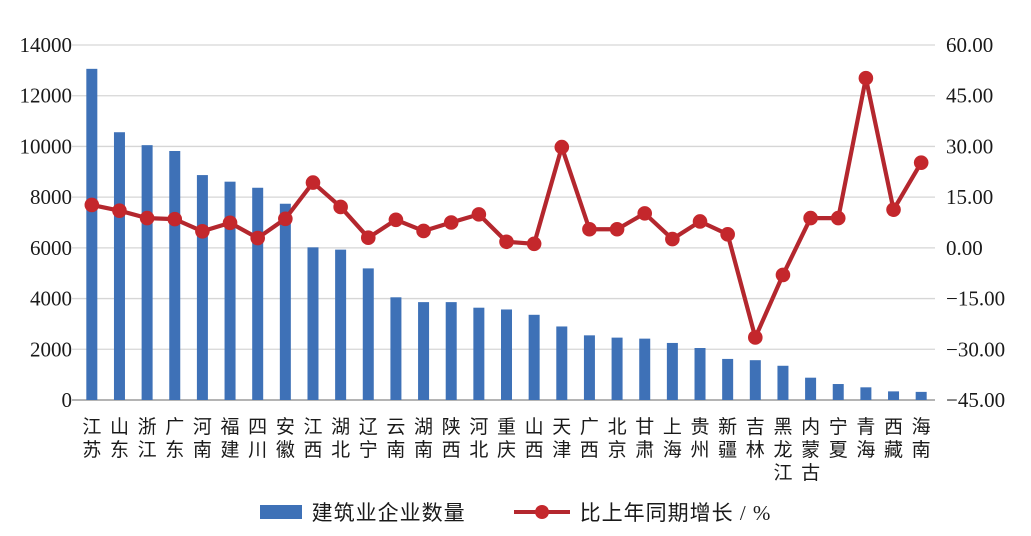 The height and width of the screenshot is (536, 1031). What do you see at coordinates (67, 400) in the screenshot?
I see `left-axis-tick-label: 0` at bounding box center [67, 400].